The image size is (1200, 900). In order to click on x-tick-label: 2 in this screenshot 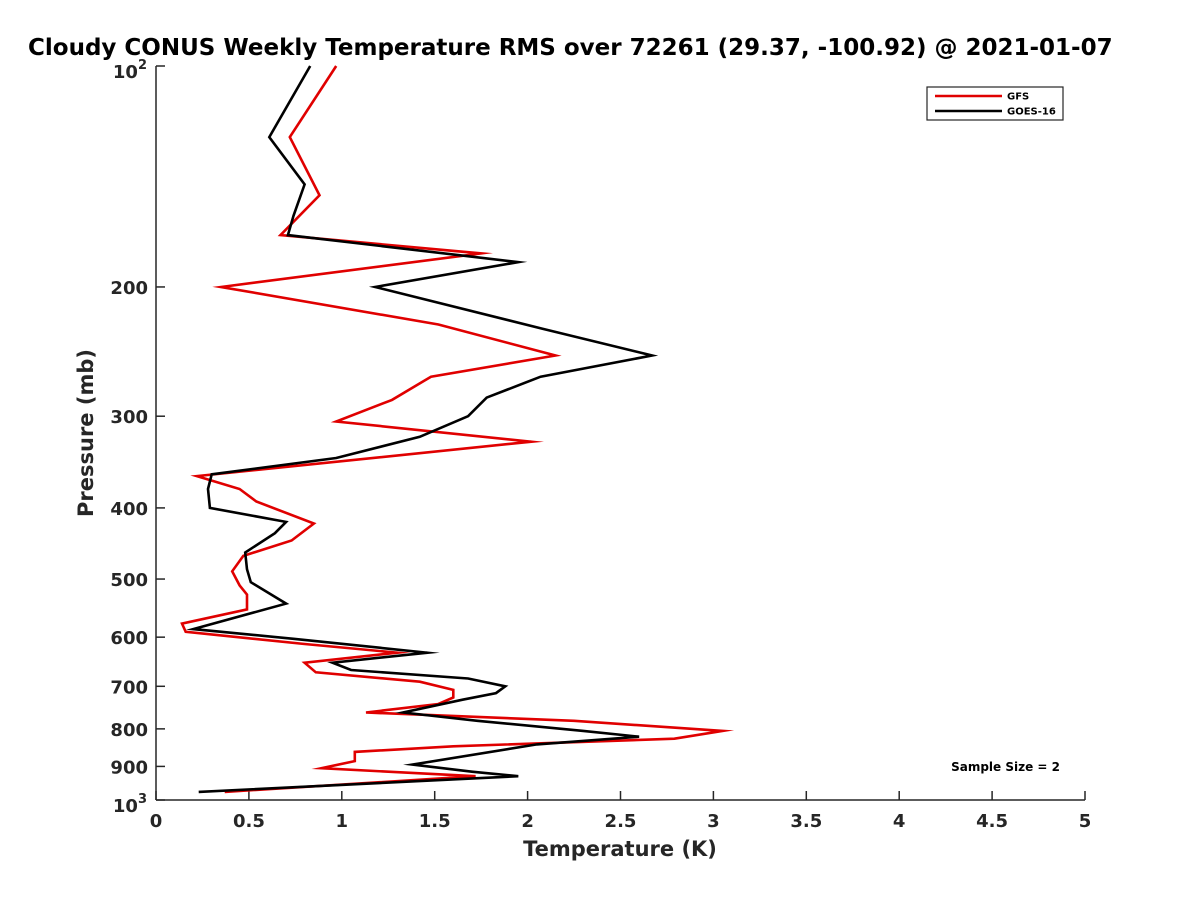, I will do `click(527, 821)`.